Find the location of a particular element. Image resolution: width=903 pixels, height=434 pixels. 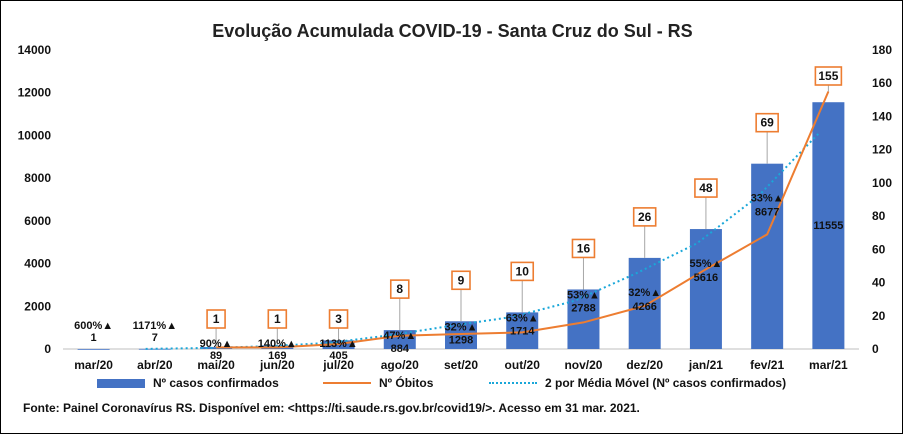

x-tick-label: mai/20 is located at coordinates (216, 365).